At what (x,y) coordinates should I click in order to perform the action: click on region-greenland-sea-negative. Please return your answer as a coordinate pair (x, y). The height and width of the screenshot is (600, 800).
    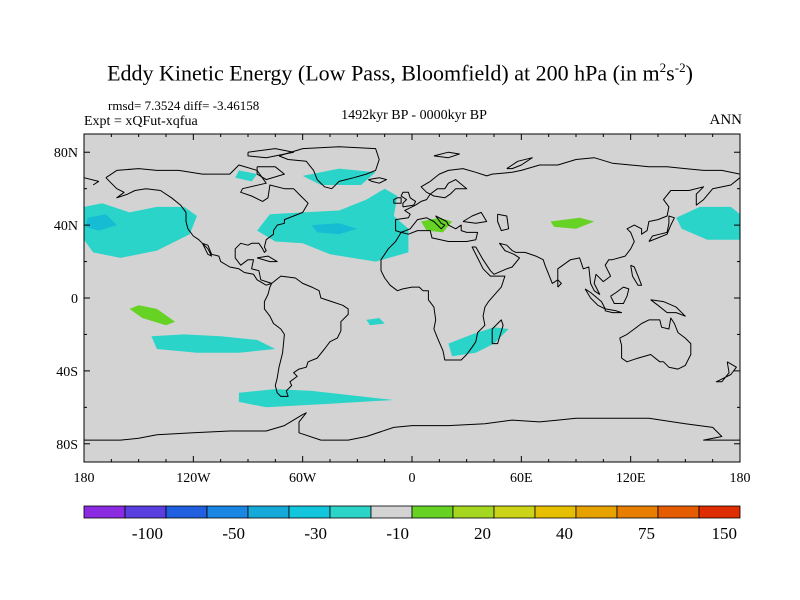
    Looking at the image, I should click on (339, 176).